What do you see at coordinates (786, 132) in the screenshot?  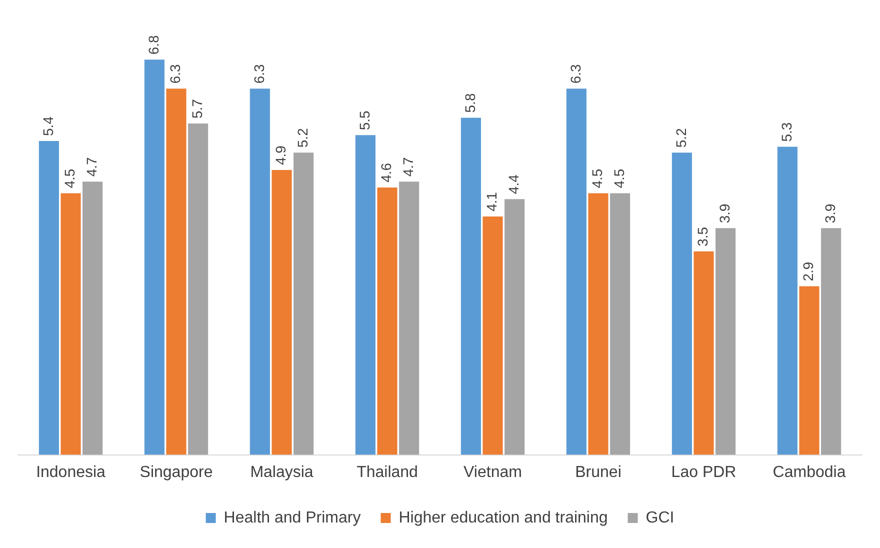 I see `data-label: 5.3` at bounding box center [786, 132].